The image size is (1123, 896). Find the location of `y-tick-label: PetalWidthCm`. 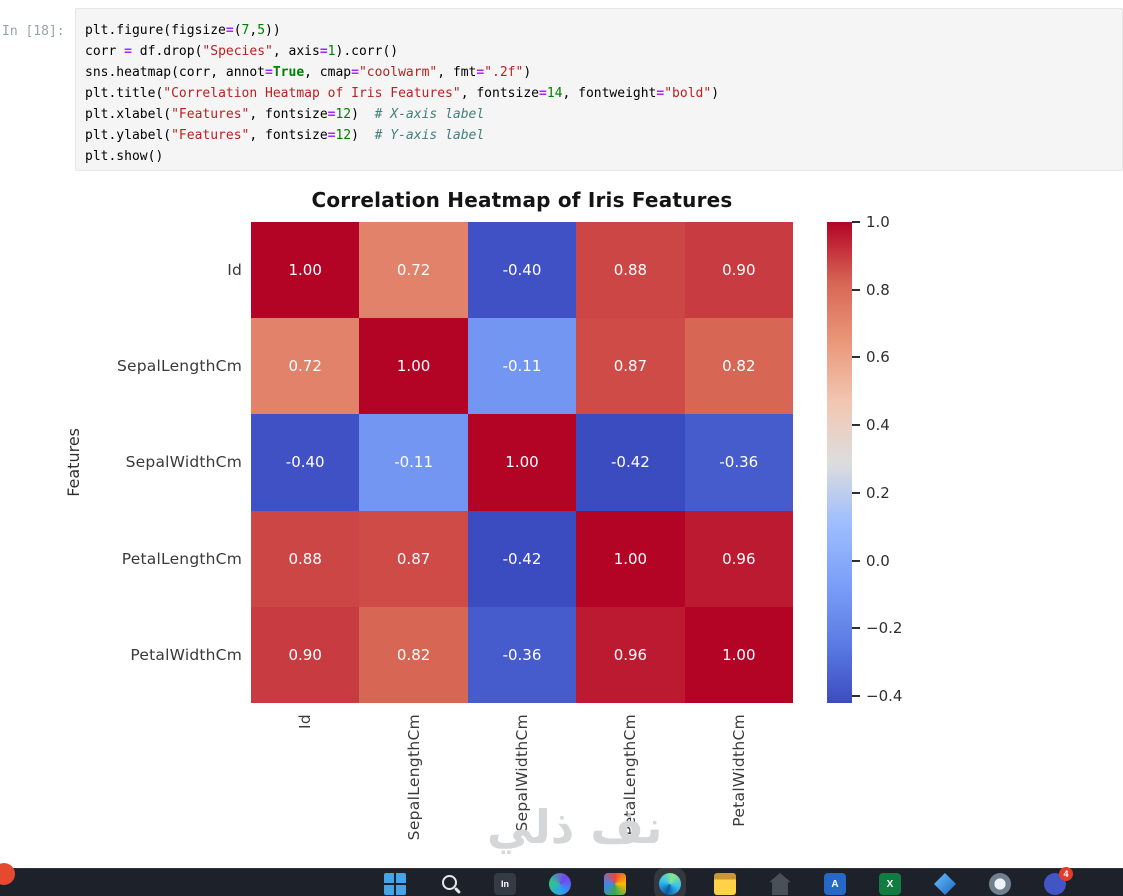

y-tick-label: PetalWidthCm is located at coordinates (186, 654).